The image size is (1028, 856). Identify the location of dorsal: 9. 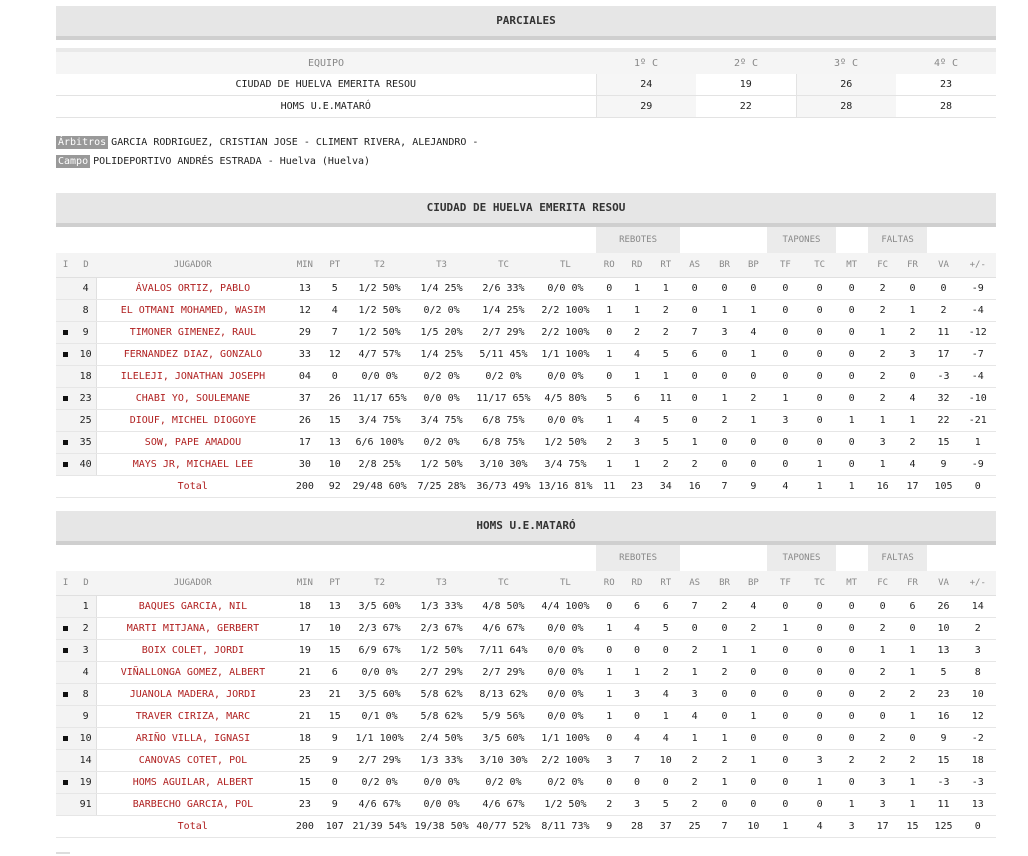
(86, 716).